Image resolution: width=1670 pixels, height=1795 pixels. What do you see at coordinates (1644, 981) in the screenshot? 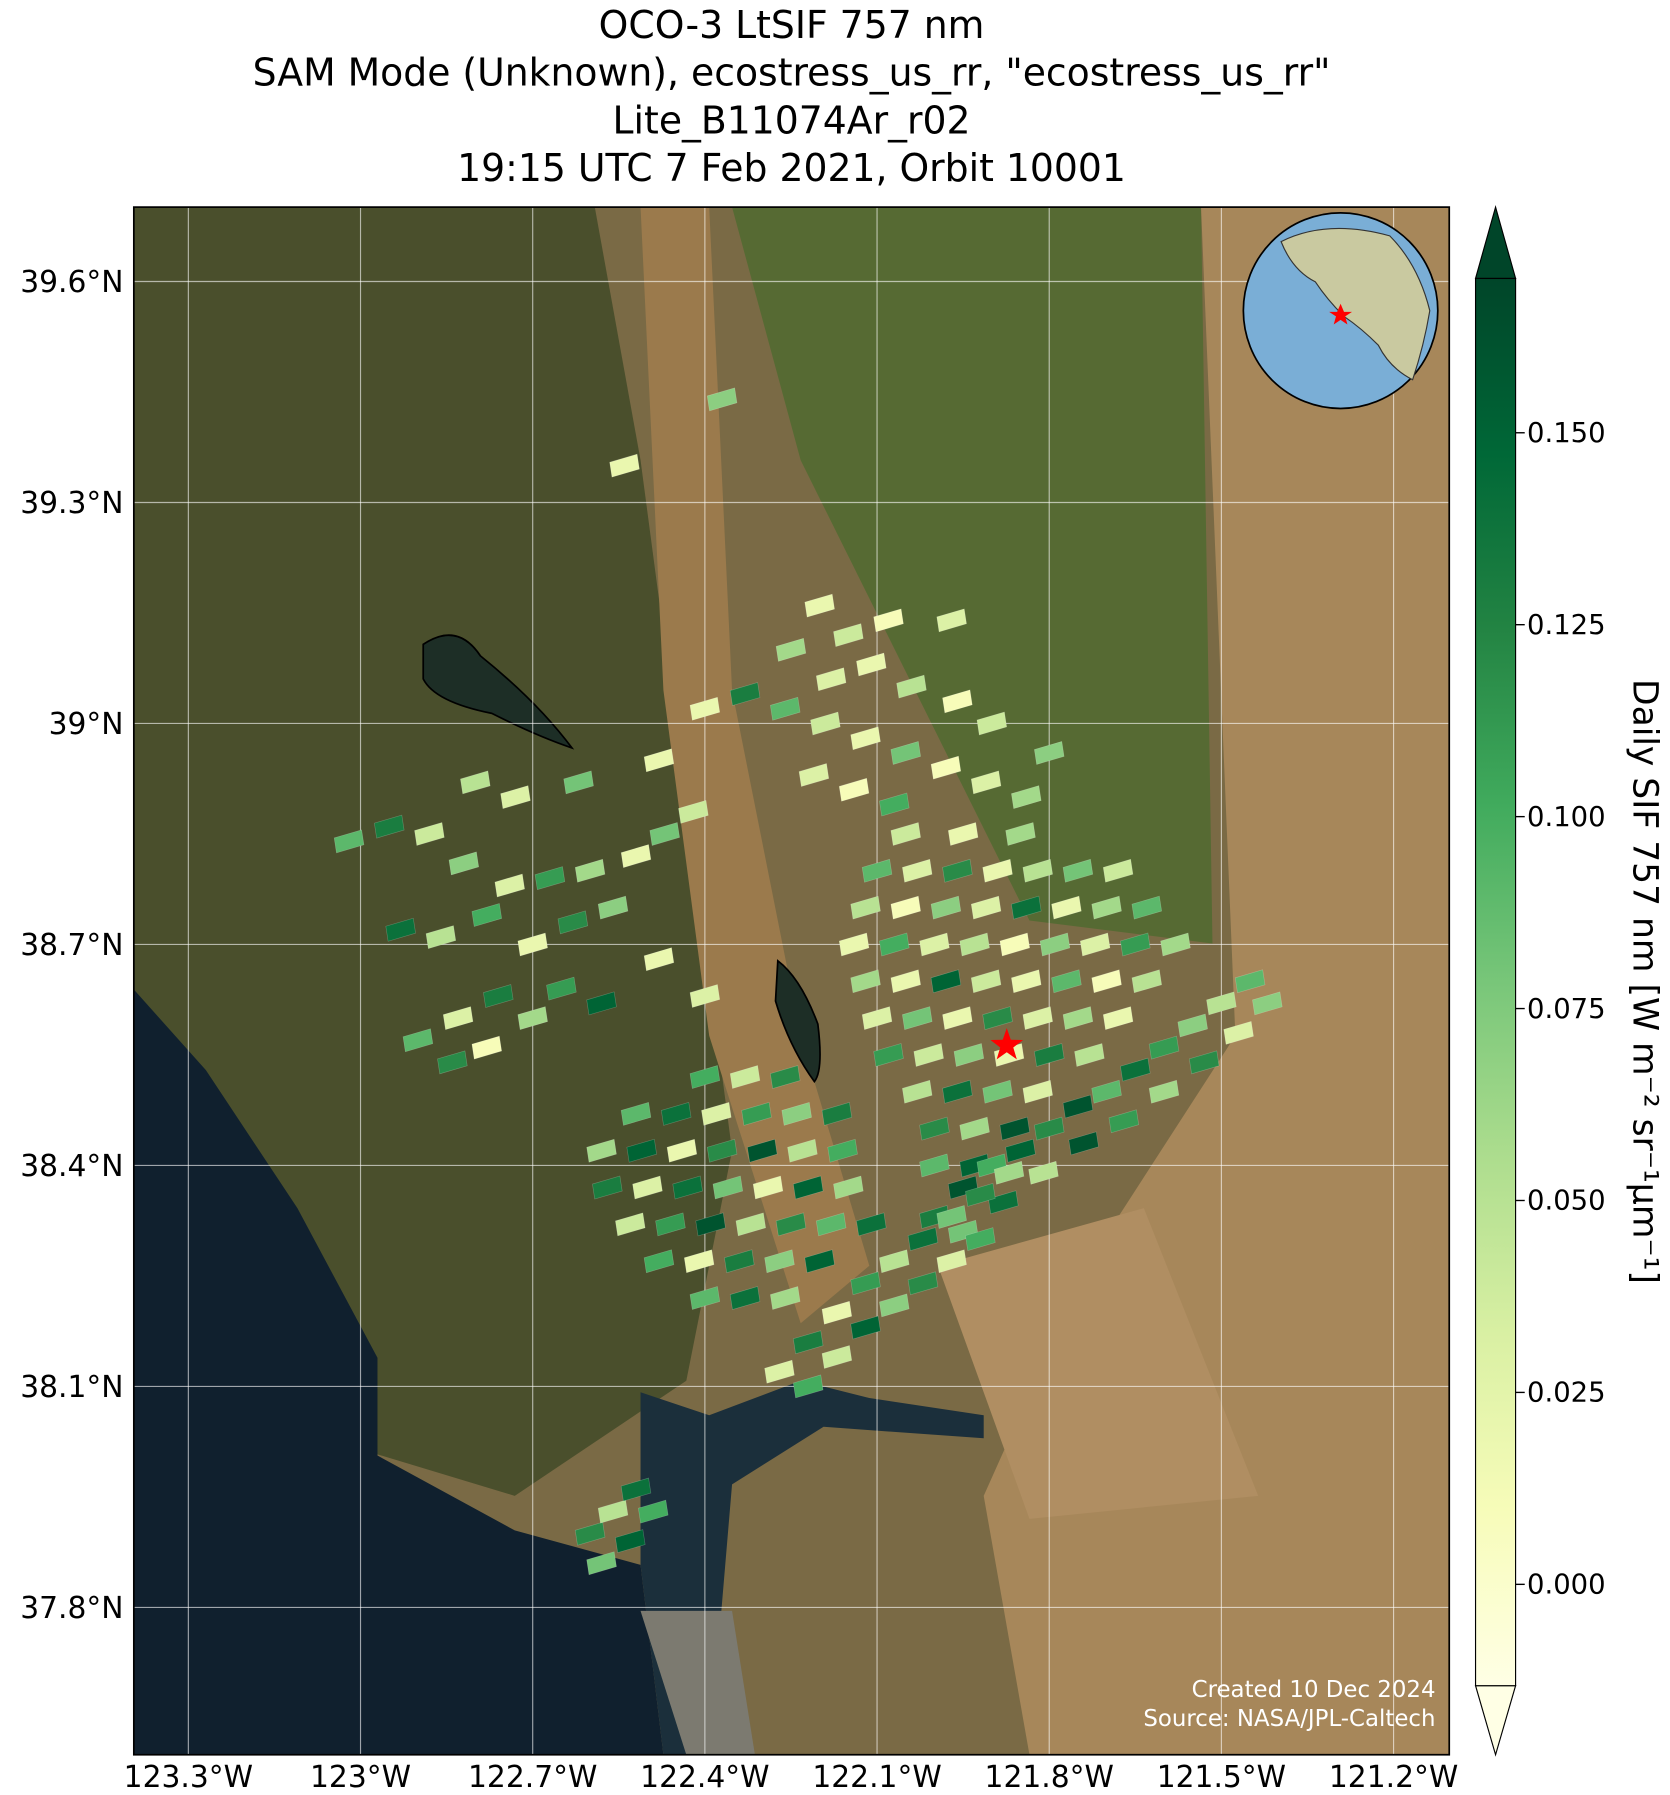
I see `colorbar-label: Daily SIF 757 nm [W m⁻² sr⁻¹μm⁻¹]` at bounding box center [1644, 981].